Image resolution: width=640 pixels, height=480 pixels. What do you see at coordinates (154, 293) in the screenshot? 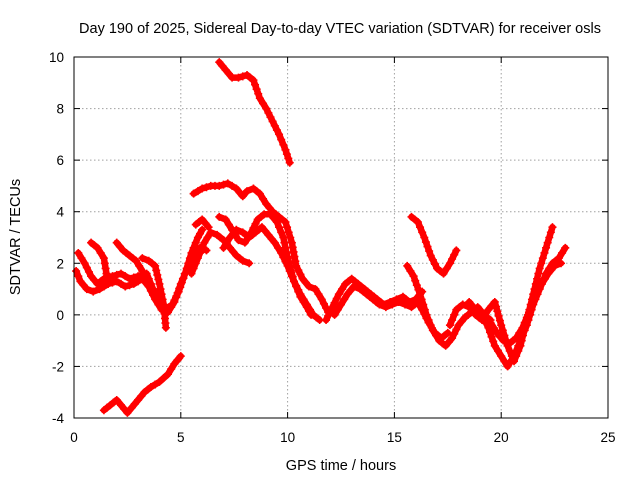
I see `data-series-s7` at bounding box center [154, 293].